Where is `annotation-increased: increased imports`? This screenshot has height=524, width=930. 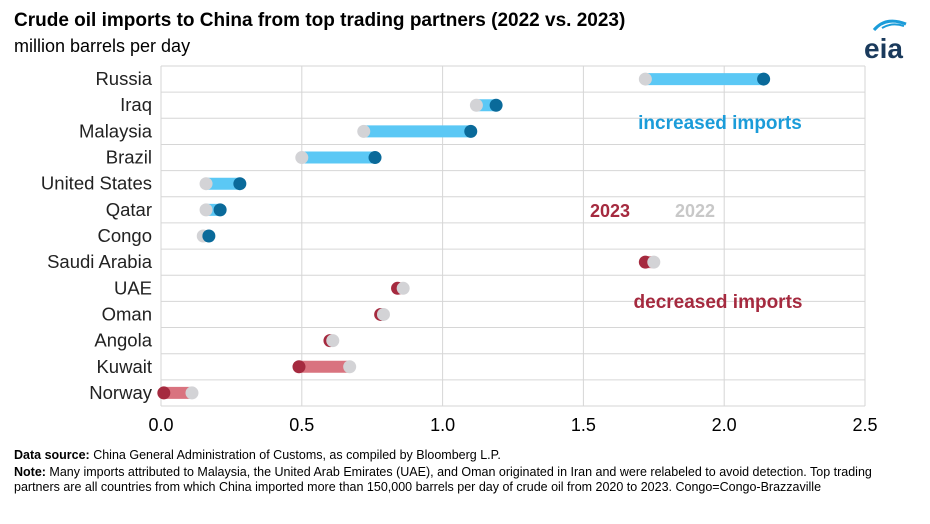
annotation-increased: increased imports is located at coordinates (720, 123).